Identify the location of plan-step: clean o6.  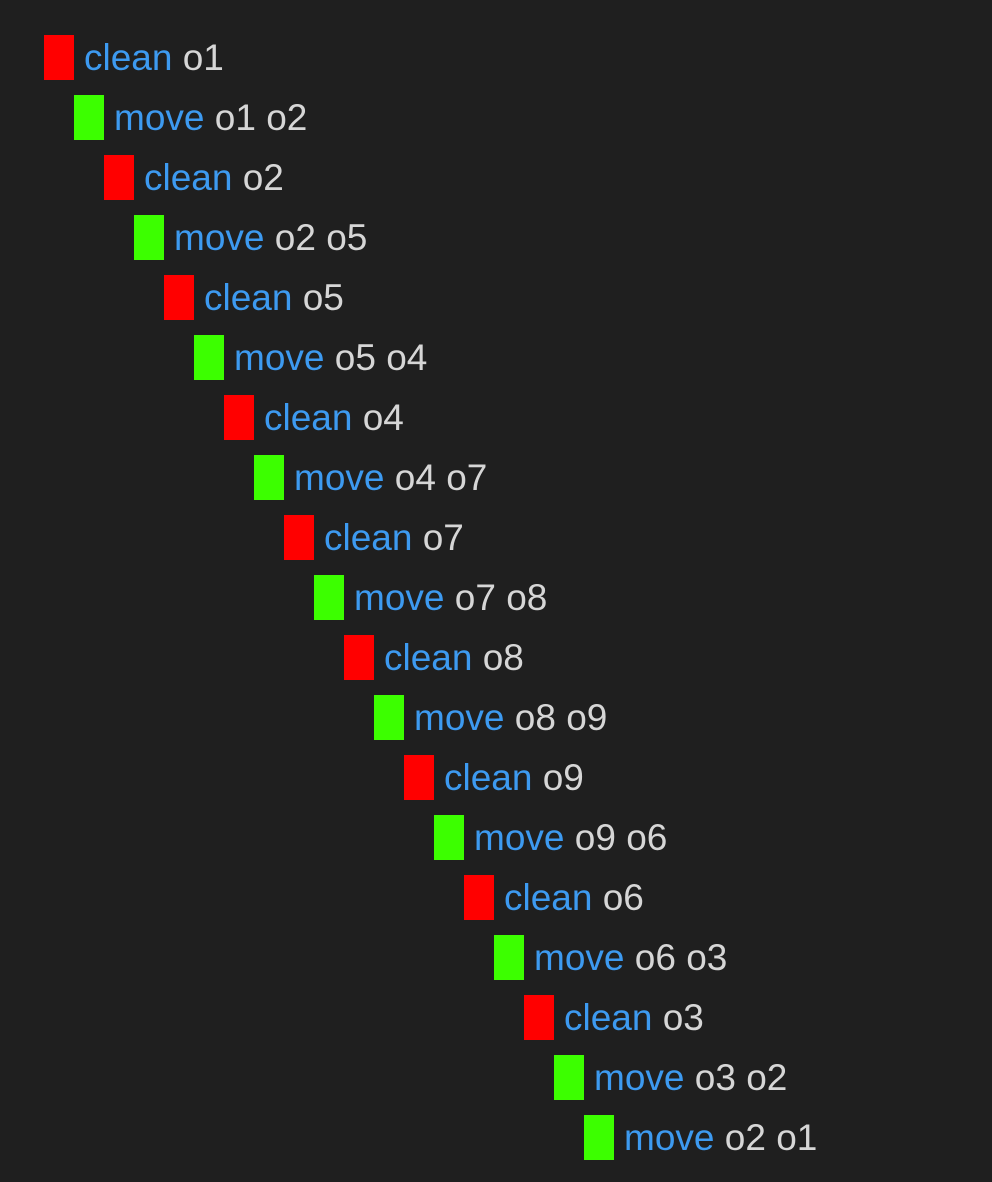
(554, 897).